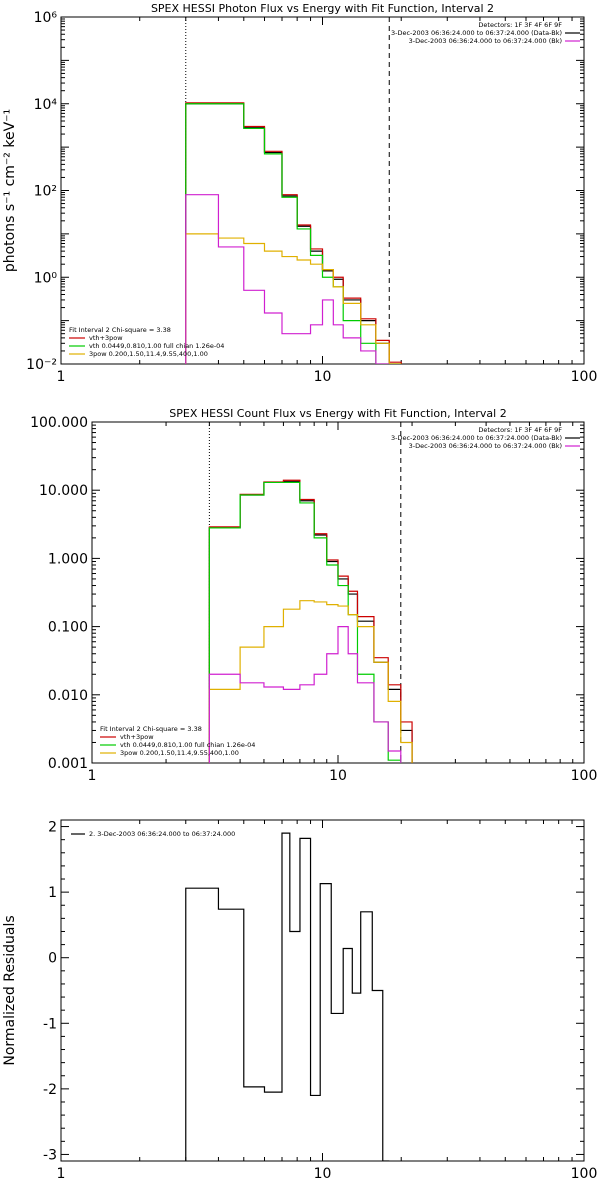 This screenshot has width=600, height=1204. I want to click on y-tick-label: 0.001, so click(68, 764).